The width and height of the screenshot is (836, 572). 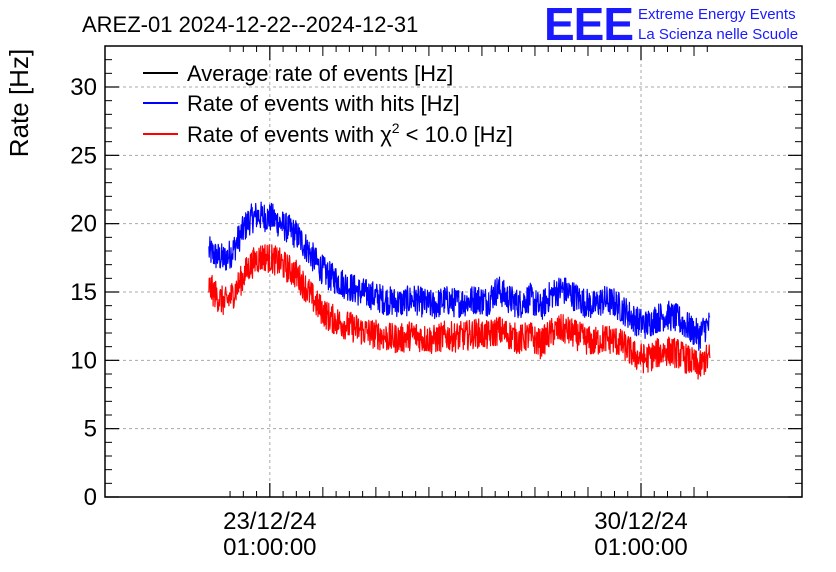 I want to click on org-name-line2: La Scienza nelle Scuole, so click(x=718, y=34).